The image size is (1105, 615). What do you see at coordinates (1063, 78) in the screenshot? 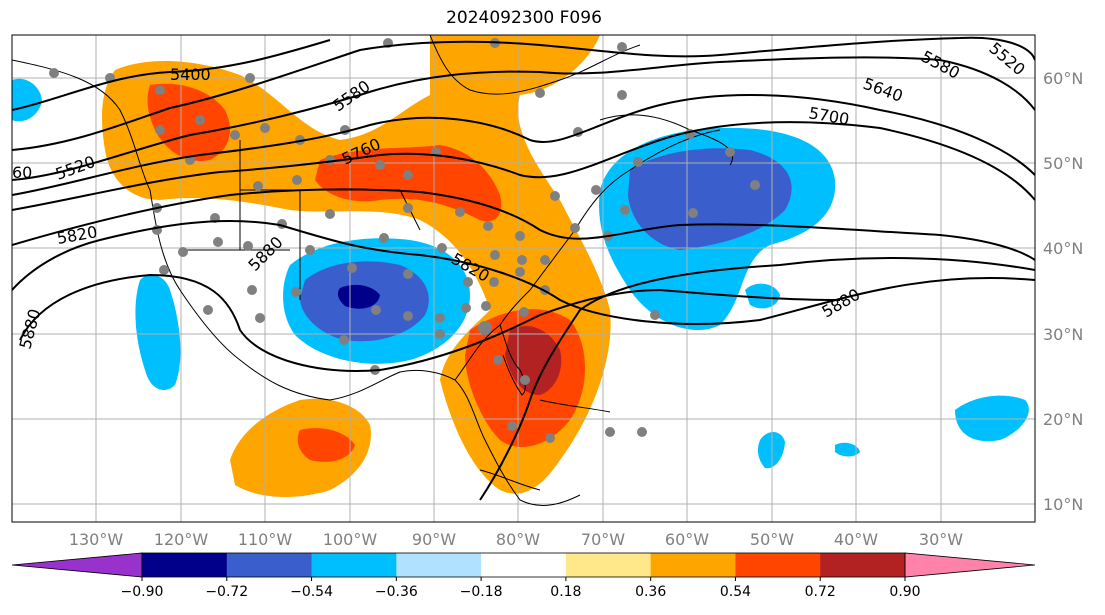
I see `lat-label: 60°N` at bounding box center [1063, 78].